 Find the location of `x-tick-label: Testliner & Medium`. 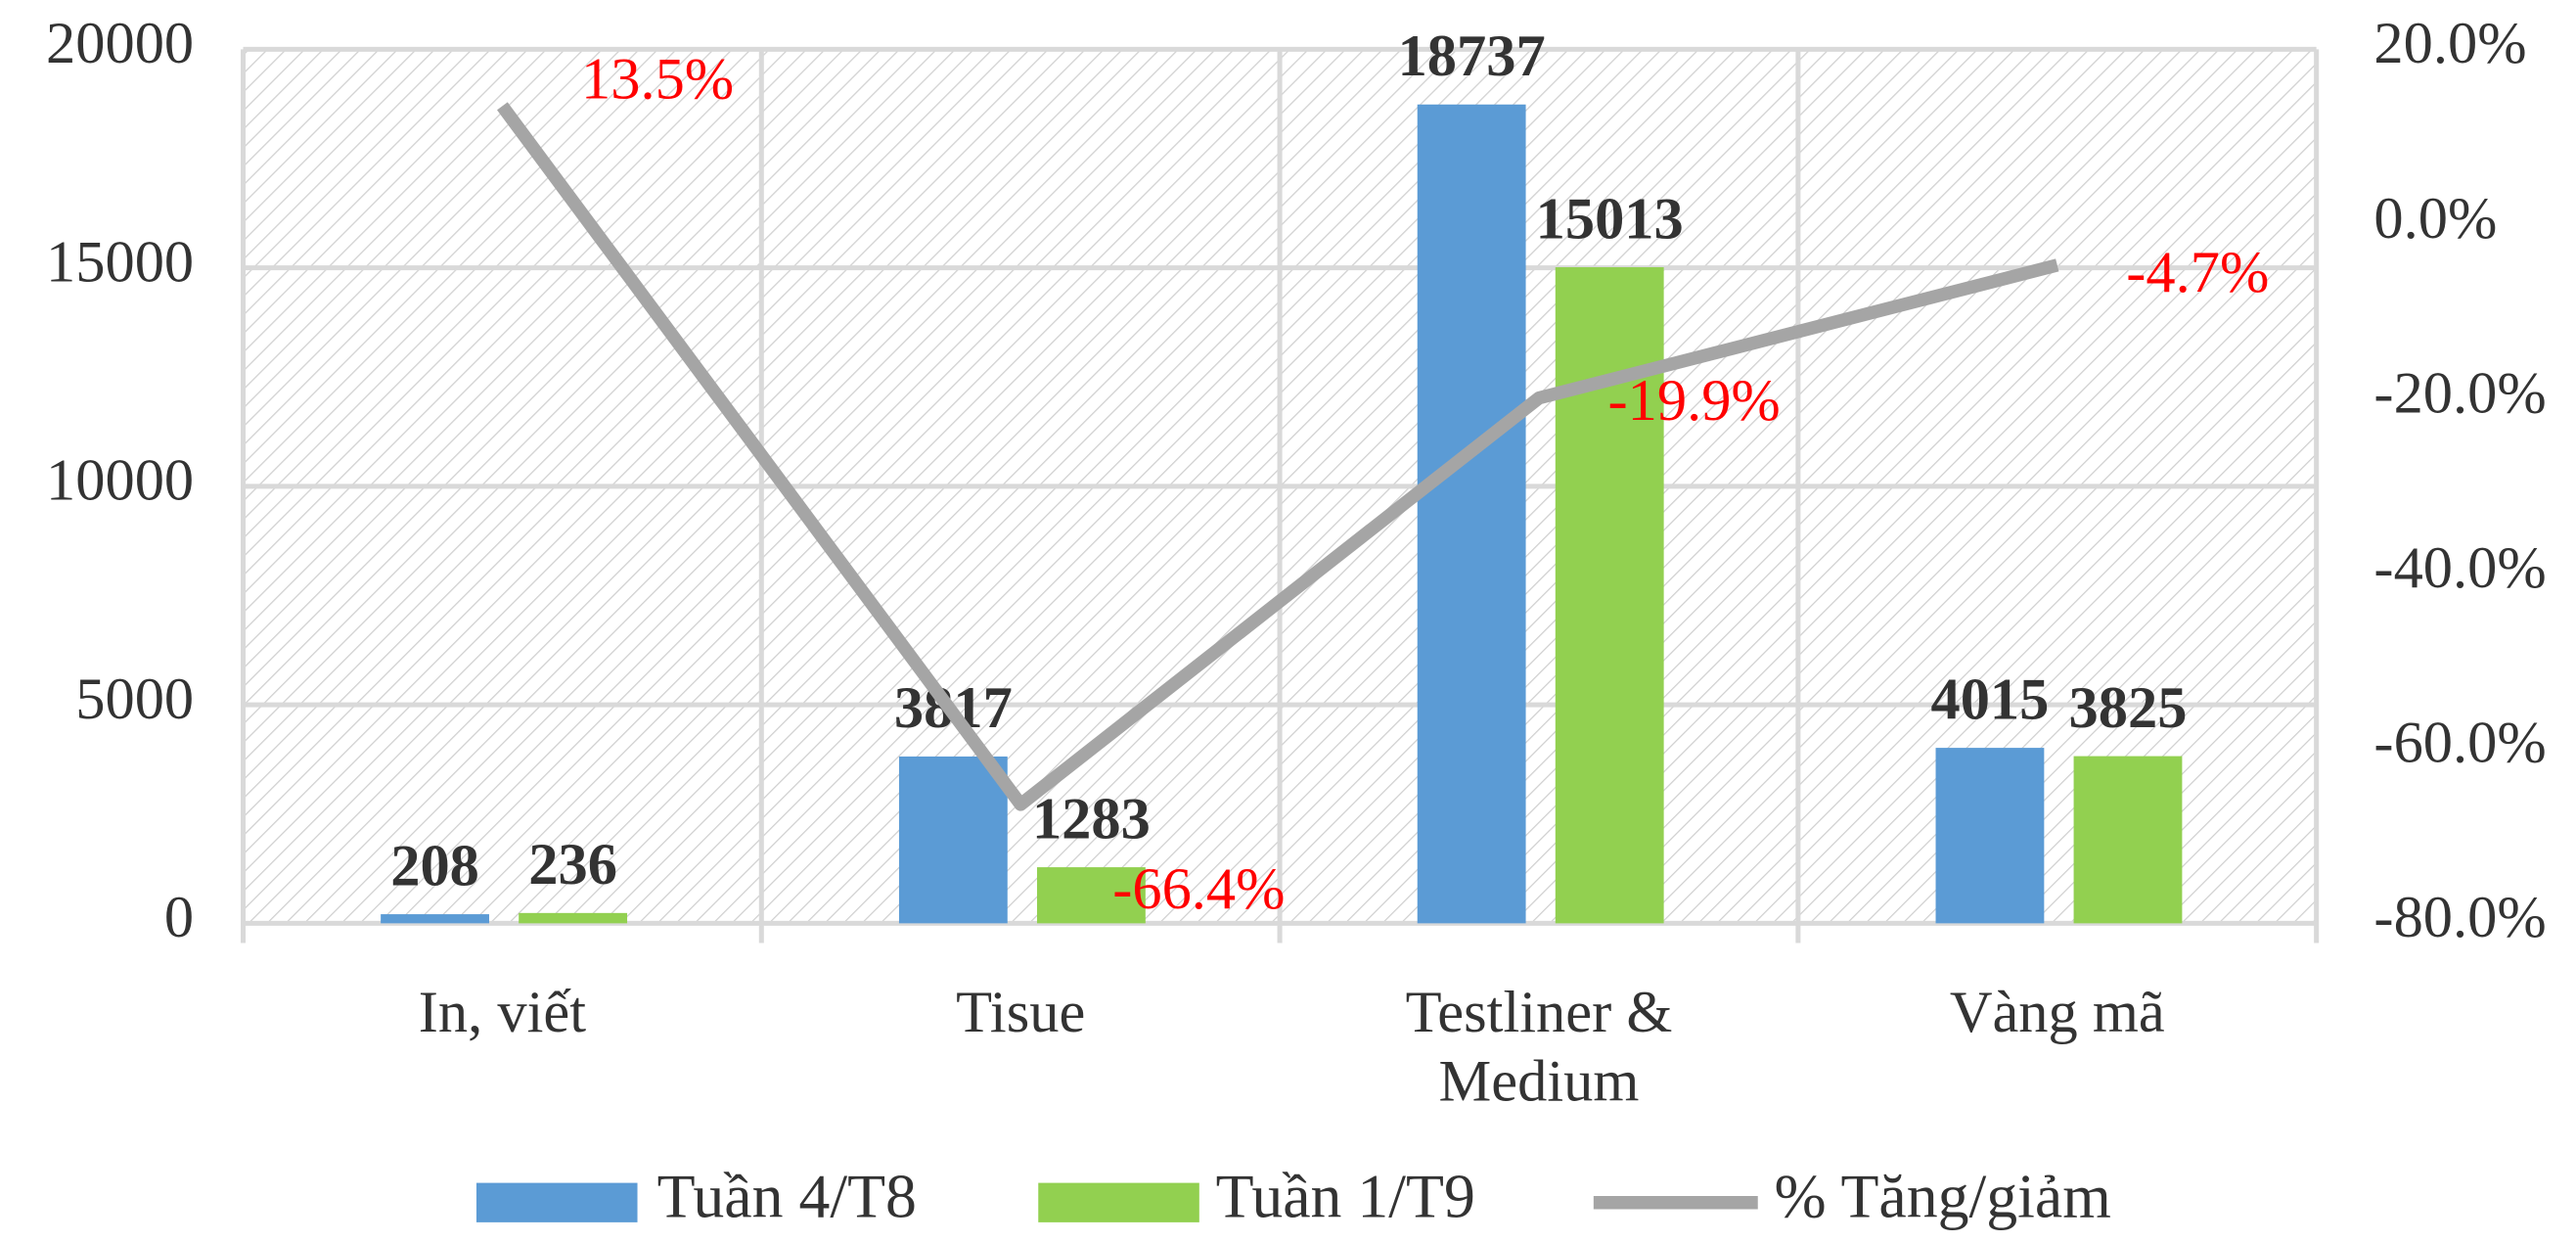

x-tick-label: Testliner & Medium is located at coordinates (1539, 1047).